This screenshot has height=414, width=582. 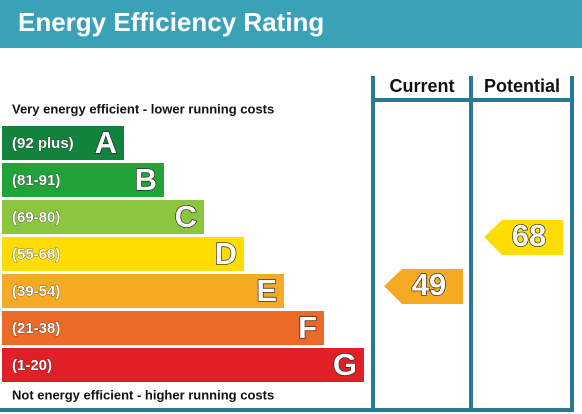 What do you see at coordinates (429, 284) in the screenshot?
I see `current-score: 49` at bounding box center [429, 284].